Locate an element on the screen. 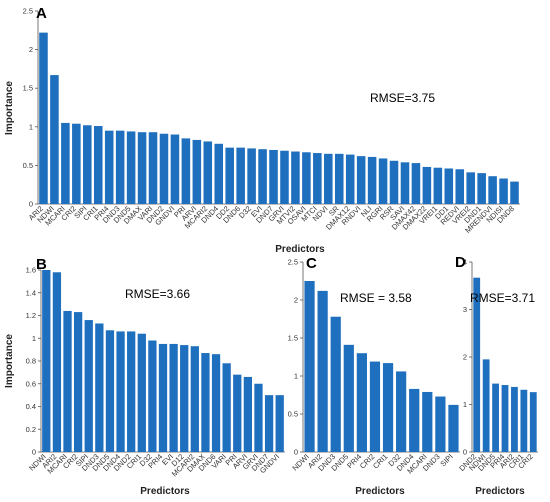 The image size is (550, 502). bar-dnd7 is located at coordinates (269, 424).